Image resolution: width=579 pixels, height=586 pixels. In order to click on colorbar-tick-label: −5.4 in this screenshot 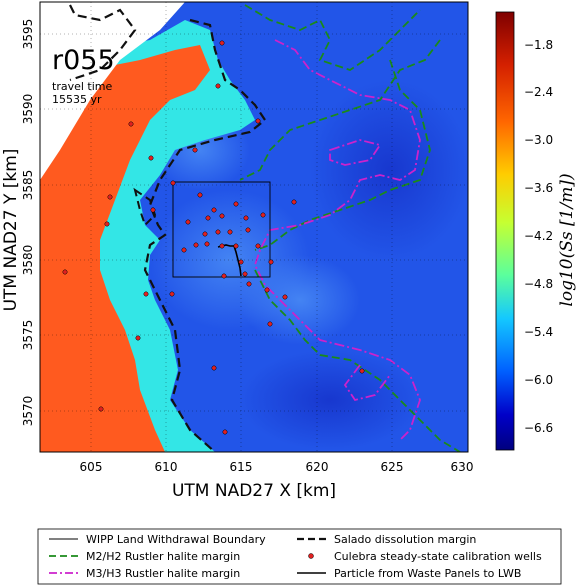, I will do `click(538, 332)`.